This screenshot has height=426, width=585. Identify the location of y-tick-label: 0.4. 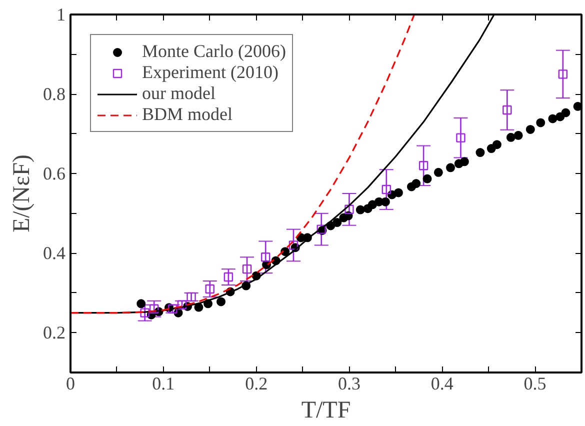
(54, 253).